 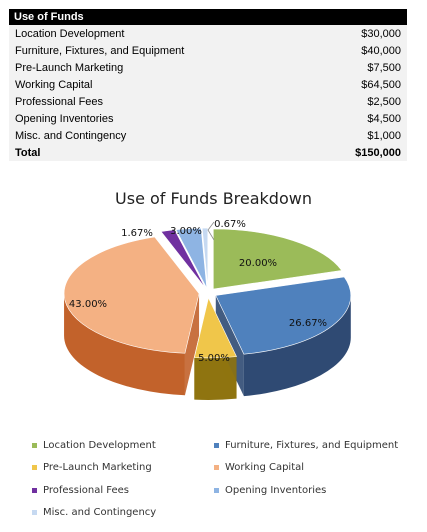 What do you see at coordinates (378, 152) in the screenshot?
I see `total-value: $150,000` at bounding box center [378, 152].